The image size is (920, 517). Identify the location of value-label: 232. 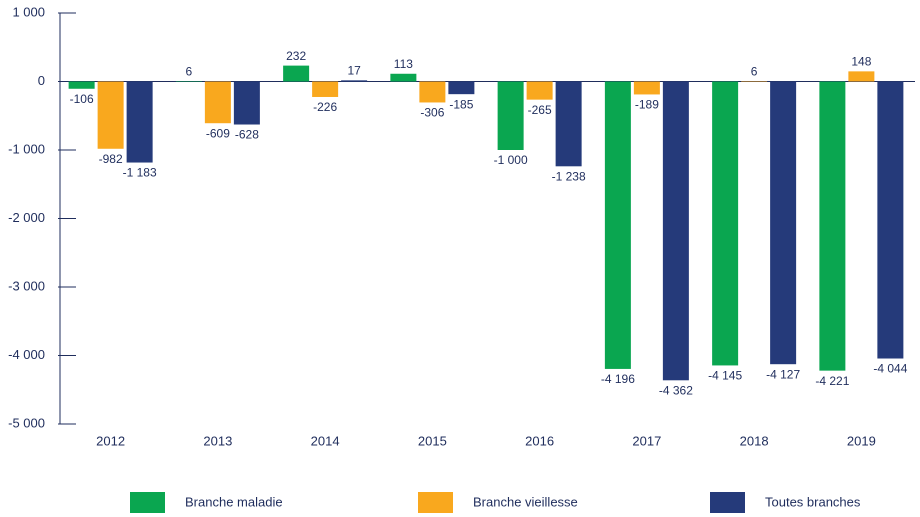
(296, 56).